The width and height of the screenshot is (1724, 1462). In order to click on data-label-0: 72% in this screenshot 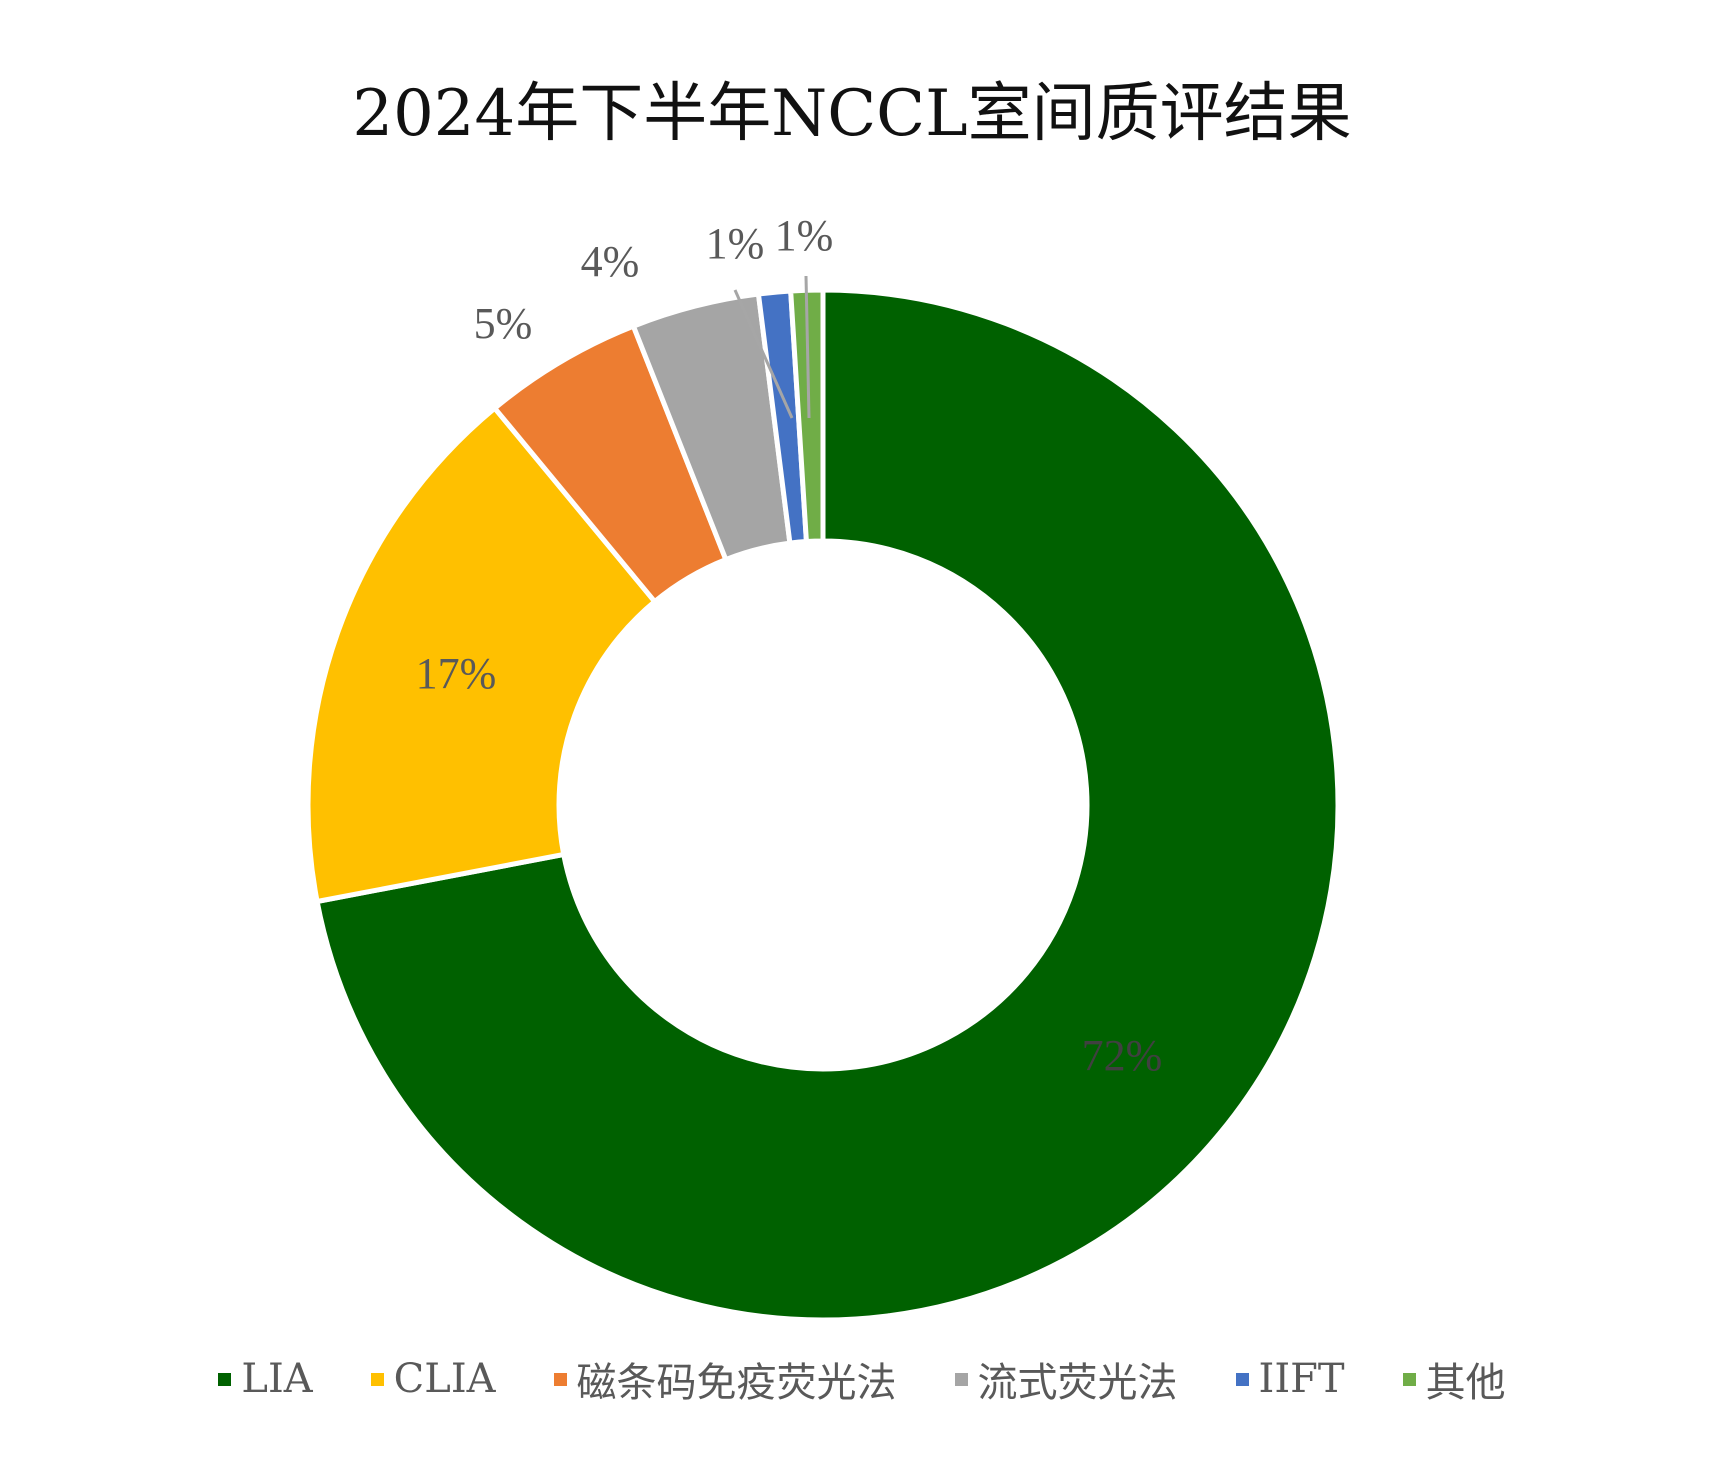, I will do `click(1122, 1055)`.